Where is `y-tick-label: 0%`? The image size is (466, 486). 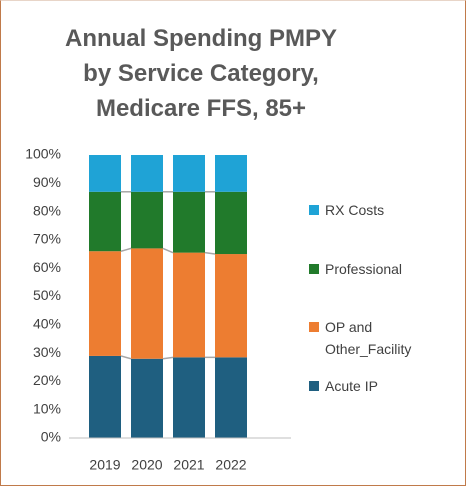
y-tick-label: 0% is located at coordinates (51, 437).